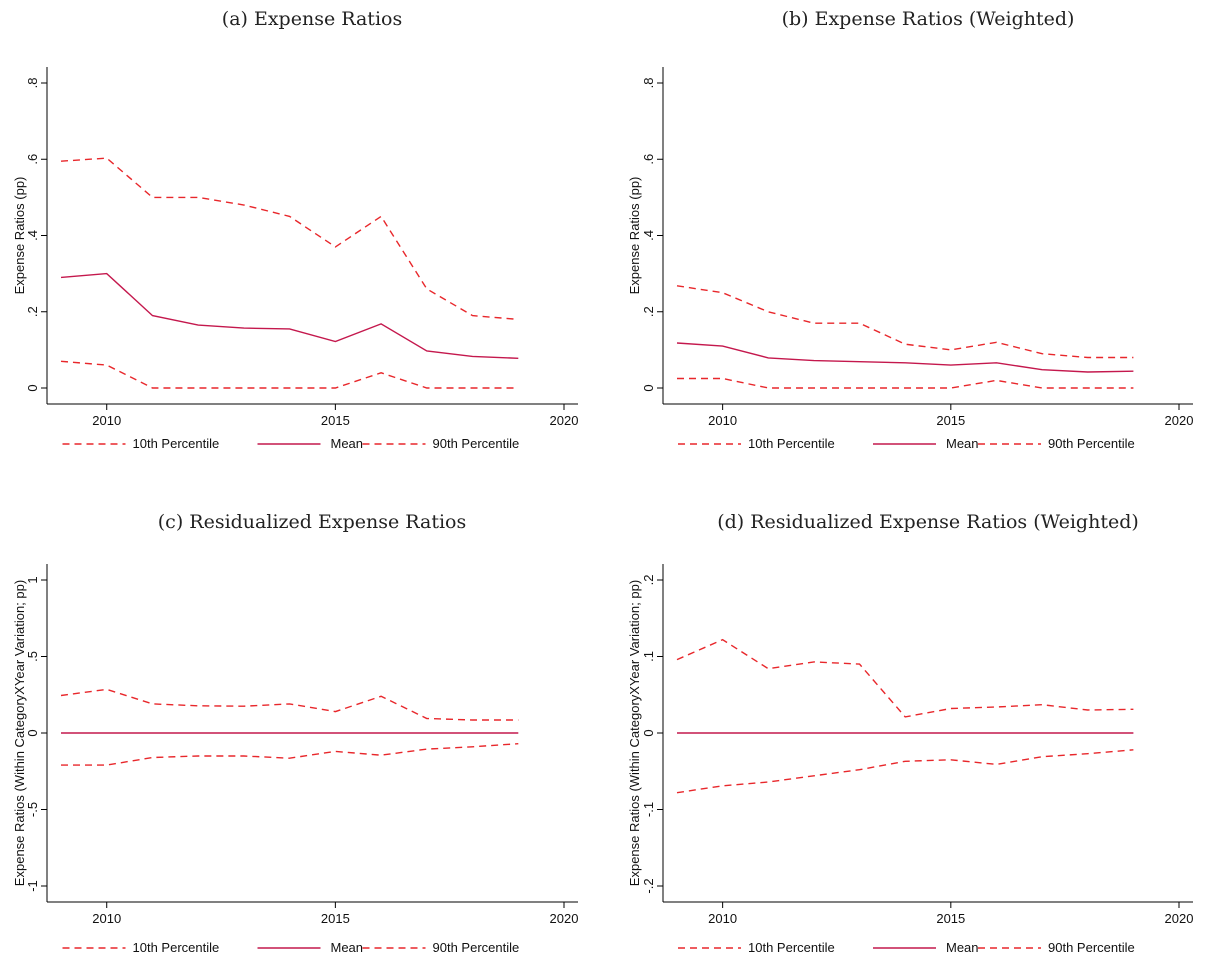 This screenshot has height=966, width=1210. Describe the element at coordinates (32, 809) in the screenshot. I see `y-tick-label: -.5` at that location.